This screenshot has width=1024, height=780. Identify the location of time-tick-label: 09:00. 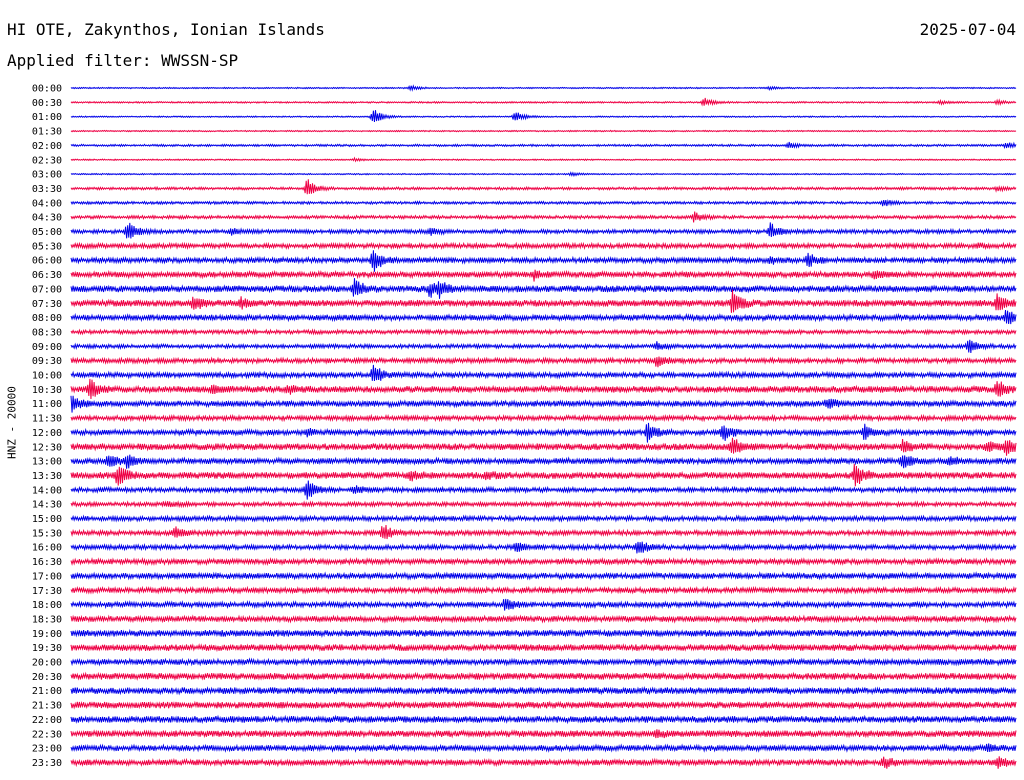
(47, 347).